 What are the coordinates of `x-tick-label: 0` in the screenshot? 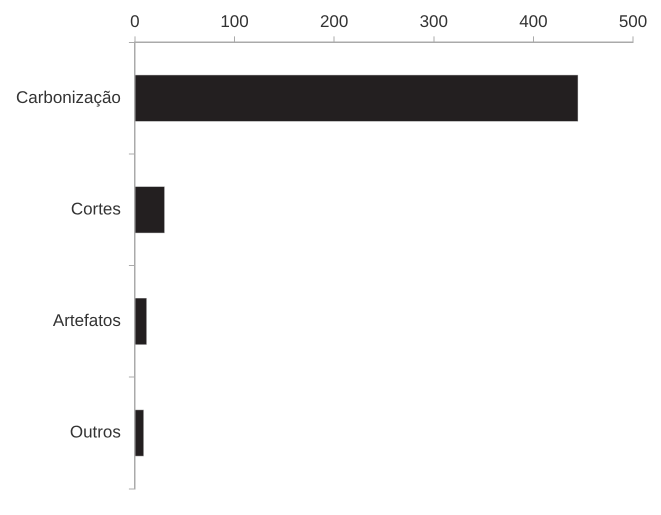 It's located at (135, 21).